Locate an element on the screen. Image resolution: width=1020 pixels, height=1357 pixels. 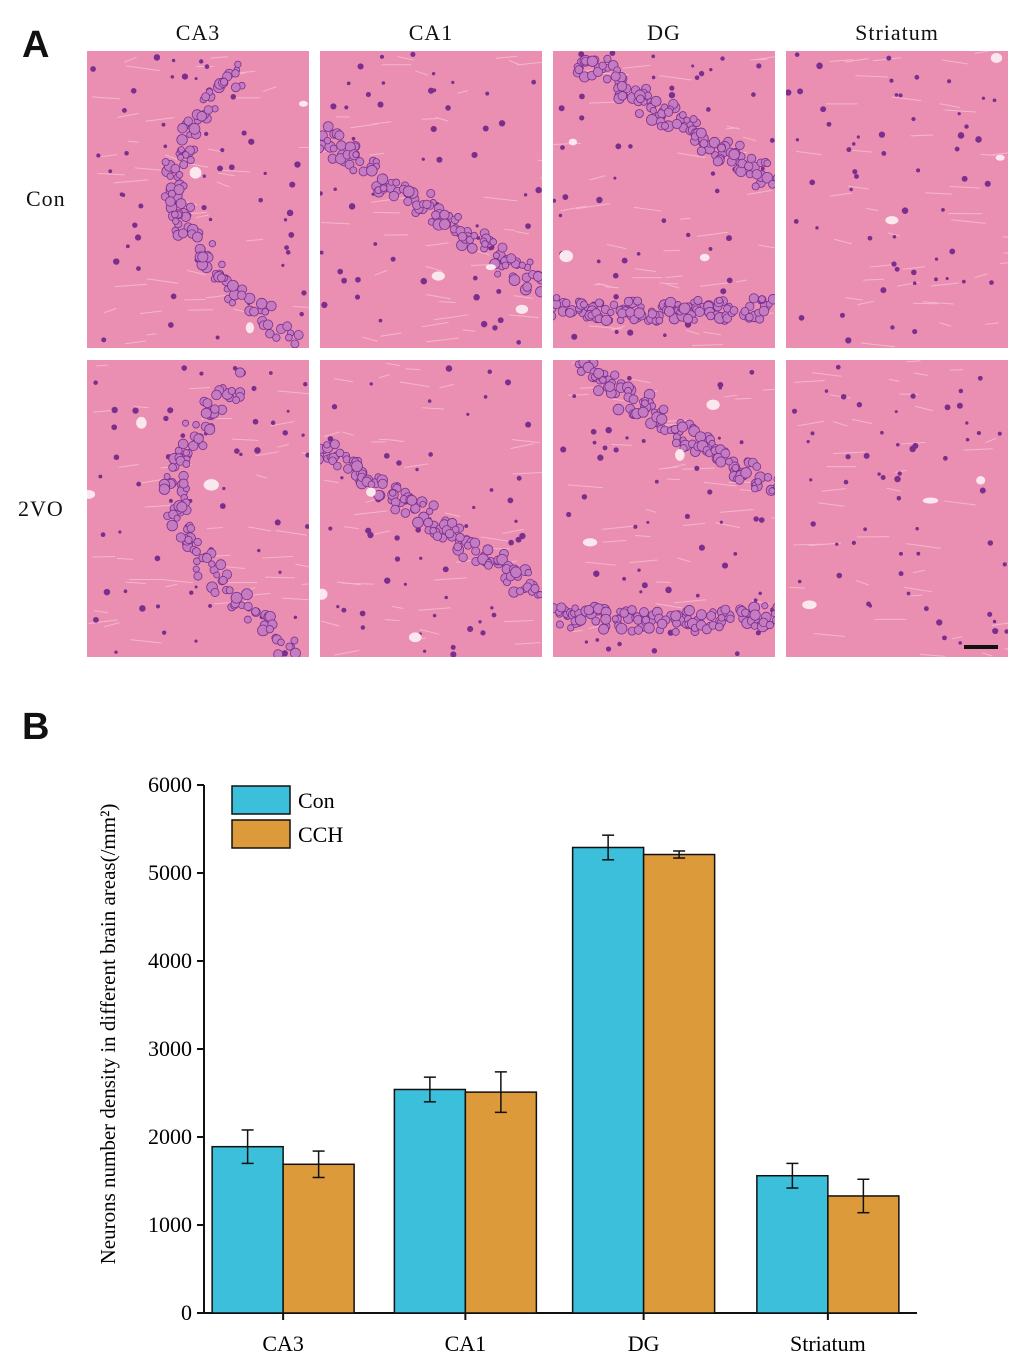
bar-con-ca1 is located at coordinates (430, 1201).